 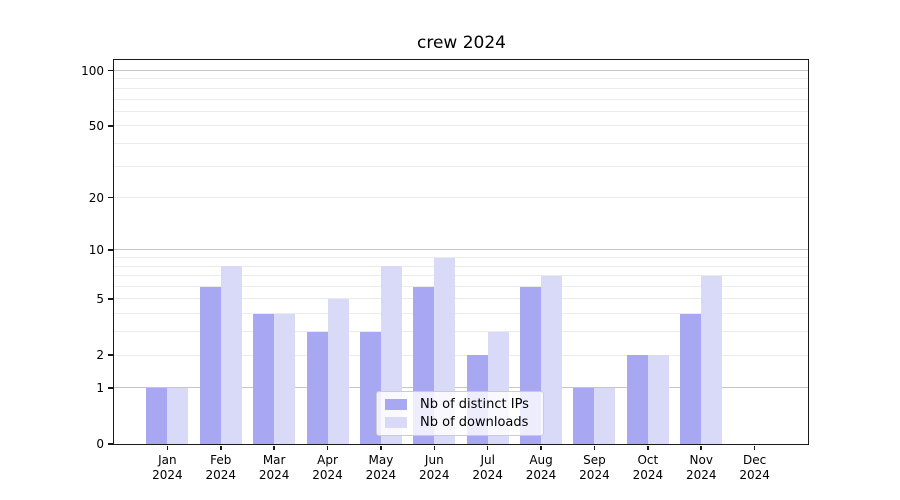 What do you see at coordinates (648, 467) in the screenshot?
I see `x-tick-label: Oct 2024` at bounding box center [648, 467].